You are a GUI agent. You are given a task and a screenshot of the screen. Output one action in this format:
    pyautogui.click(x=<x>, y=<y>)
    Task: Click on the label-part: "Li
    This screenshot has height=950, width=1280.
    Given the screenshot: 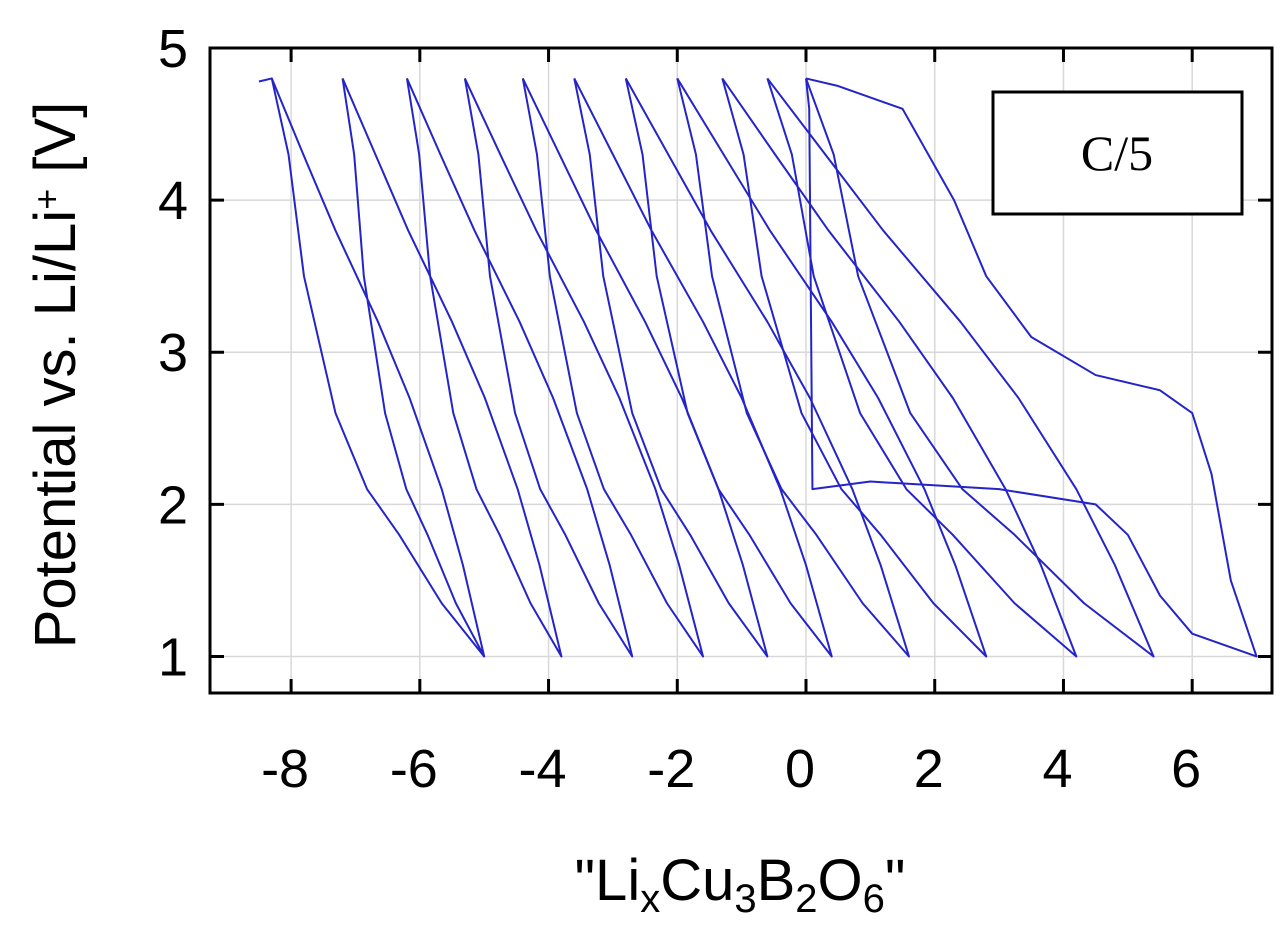 What is the action you would take?
    pyautogui.click(x=607, y=880)
    